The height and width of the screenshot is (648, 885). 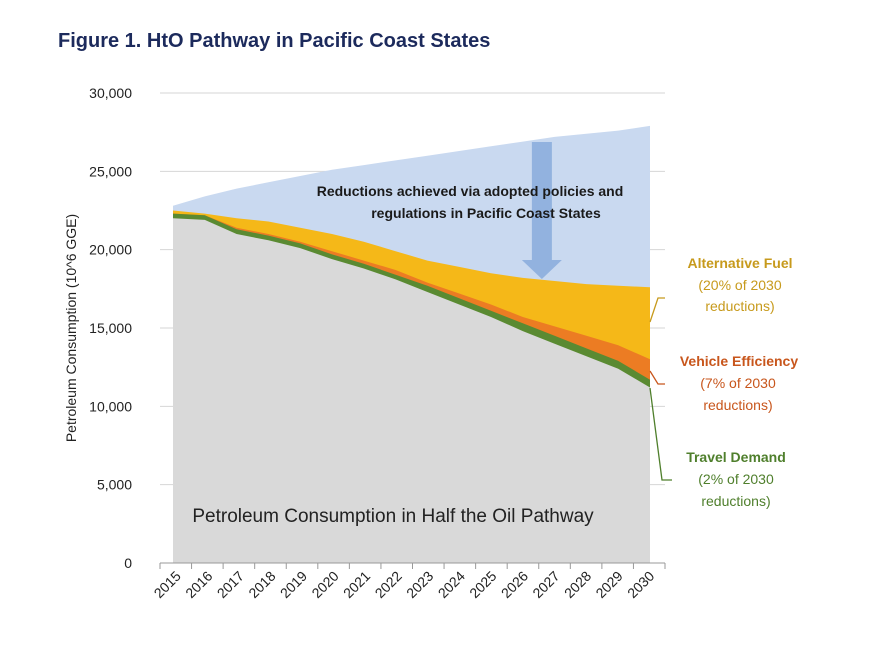 What do you see at coordinates (482, 584) in the screenshot?
I see `x-tick-label: 2025` at bounding box center [482, 584].